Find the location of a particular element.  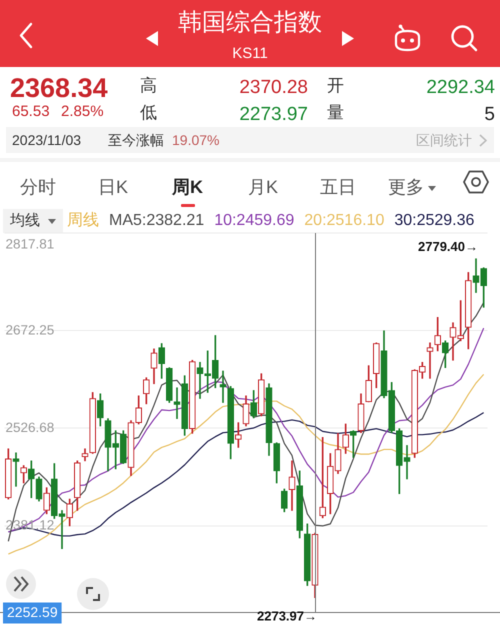

y-tick-label: 2817.81 is located at coordinates (30, 244).